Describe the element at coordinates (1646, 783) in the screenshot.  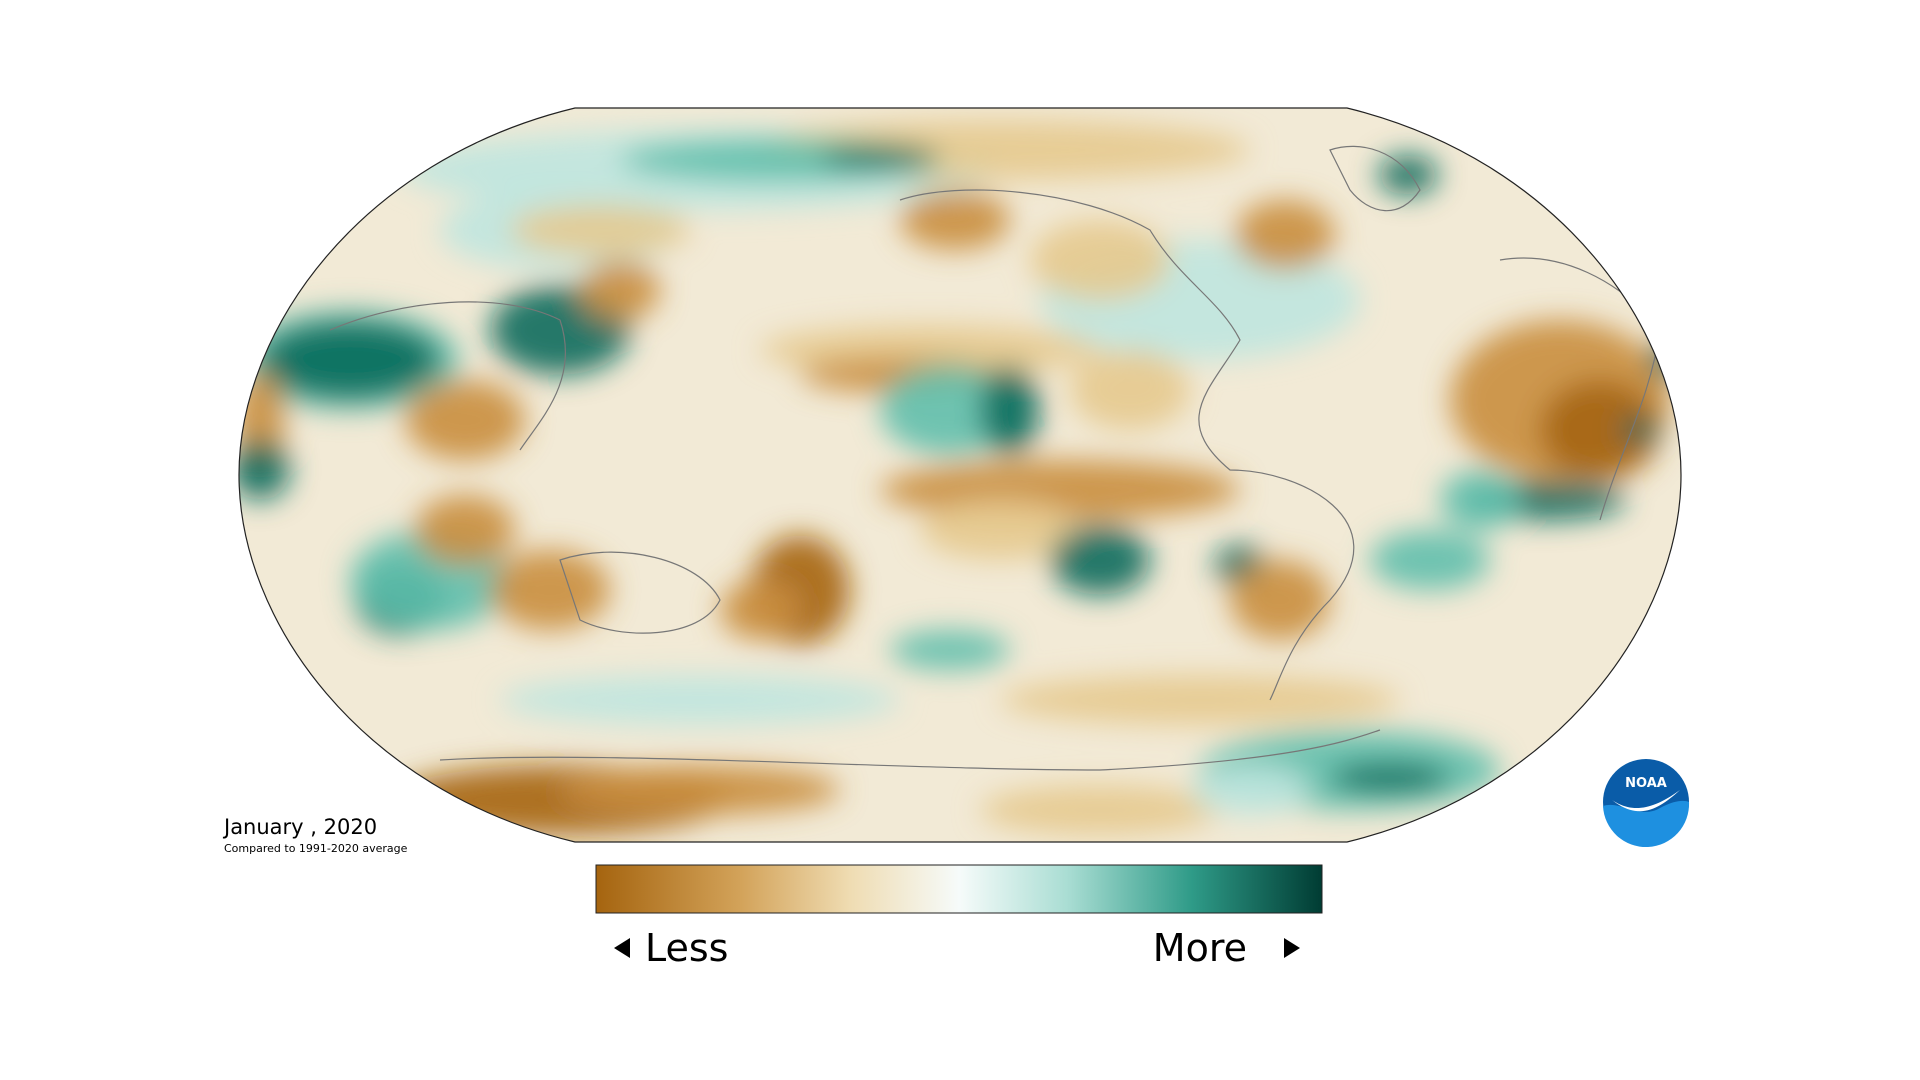
I see `logo-text: NOAA` at that location.